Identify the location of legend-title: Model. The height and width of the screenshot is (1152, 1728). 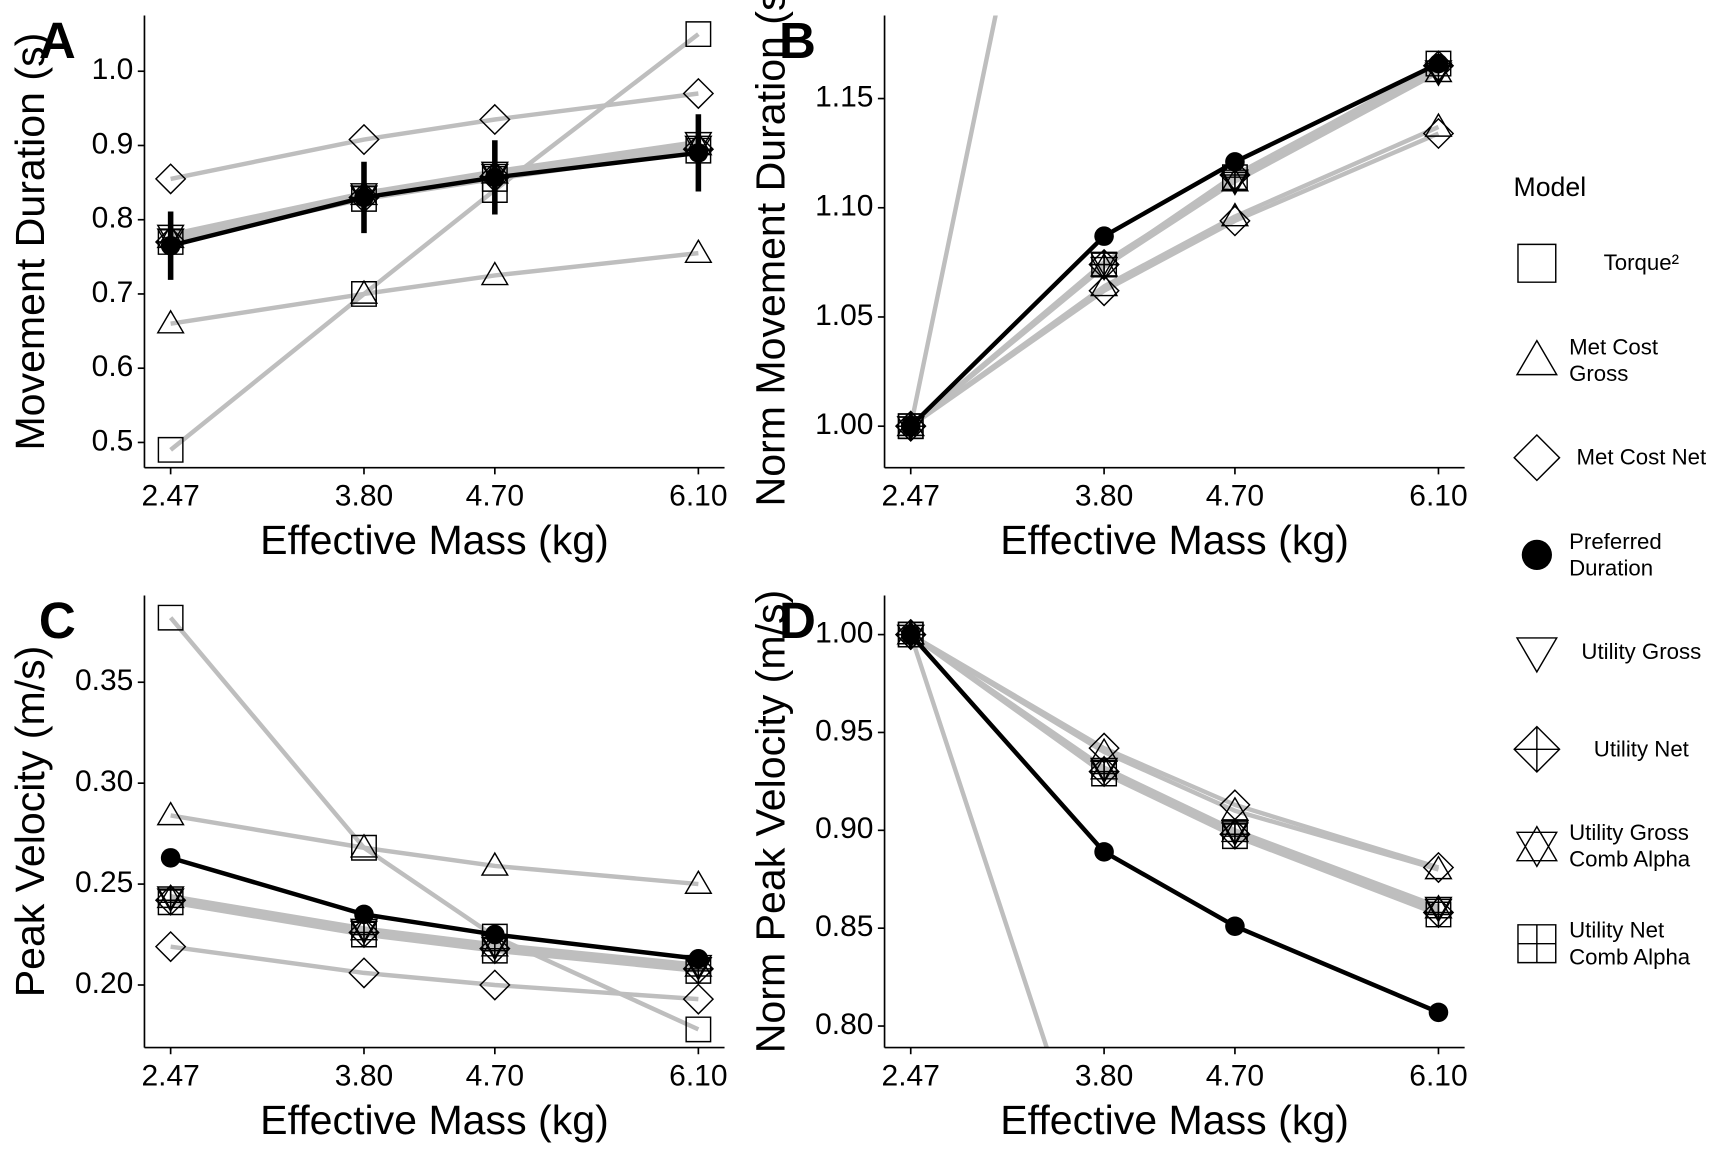
(1550, 187).